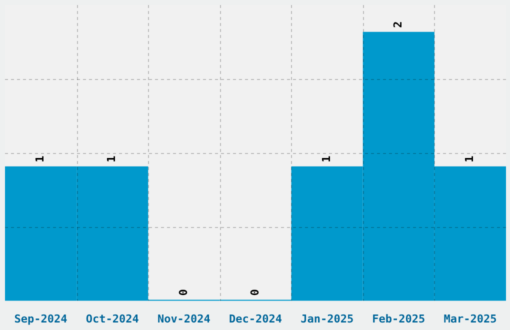 Image resolution: width=510 pixels, height=330 pixels. I want to click on x-tick-label: Jan-2025, so click(327, 319).